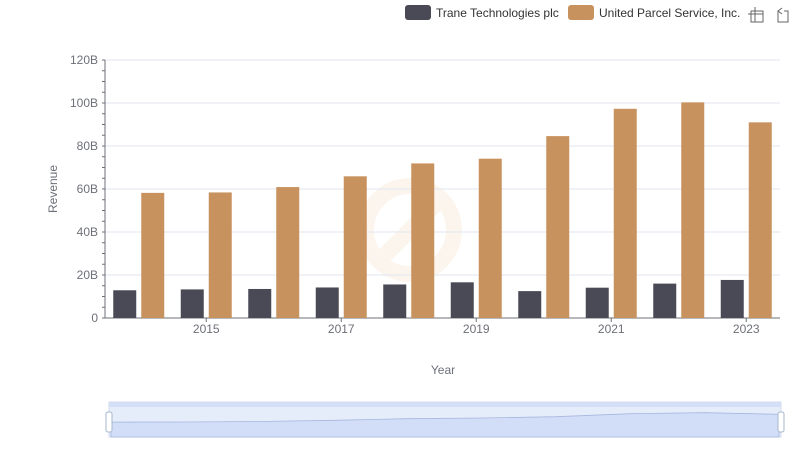 The width and height of the screenshot is (800, 461). Describe the element at coordinates (288, 252) in the screenshot. I see `bar-ups-2016` at that location.